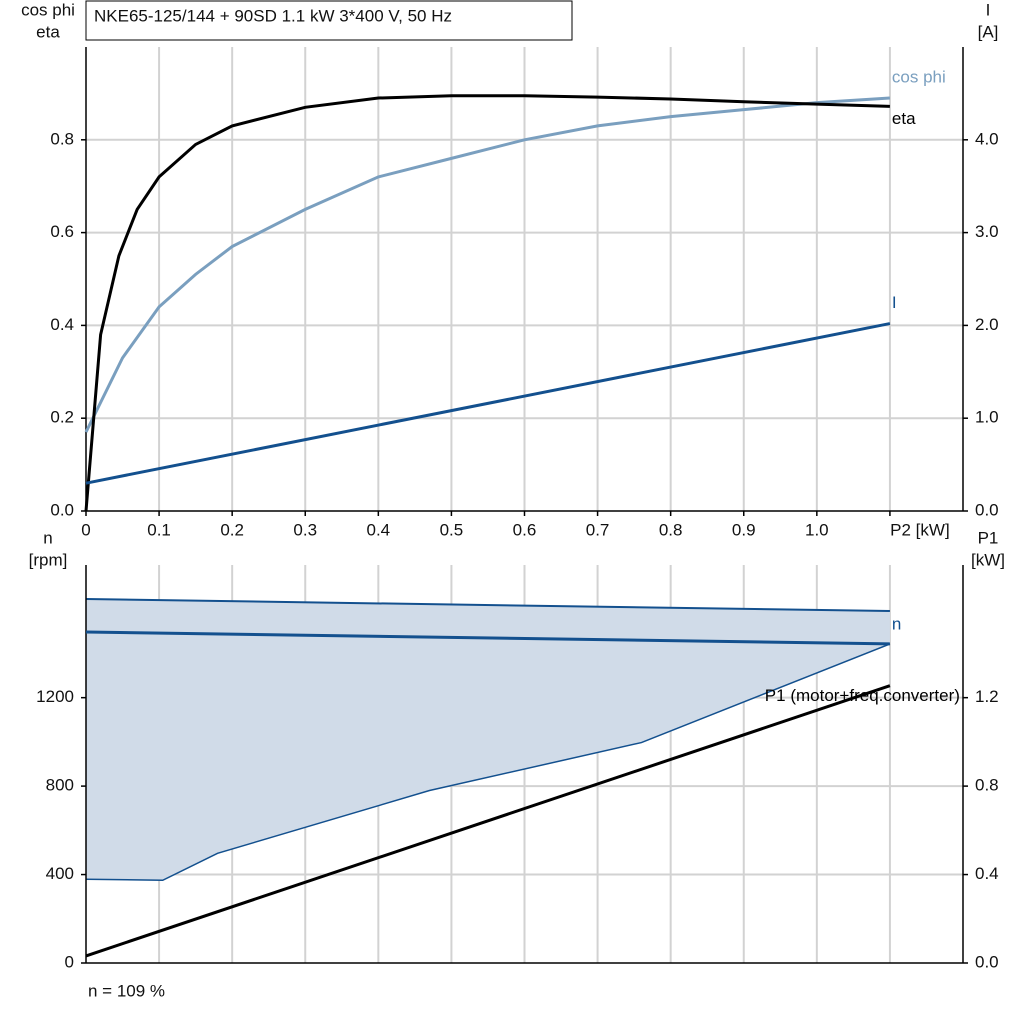  I want to click on footnote: n = 109 %, so click(126, 990).